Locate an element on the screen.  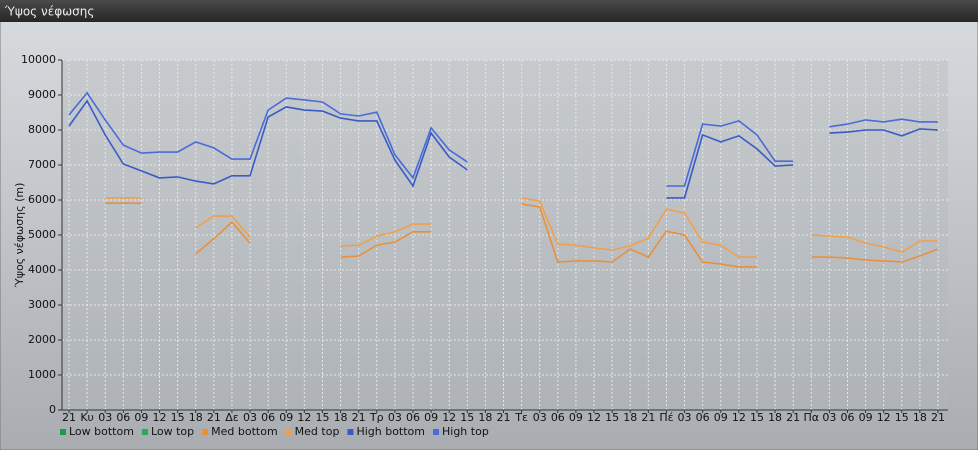
legend-label: Med top is located at coordinates (317, 431).